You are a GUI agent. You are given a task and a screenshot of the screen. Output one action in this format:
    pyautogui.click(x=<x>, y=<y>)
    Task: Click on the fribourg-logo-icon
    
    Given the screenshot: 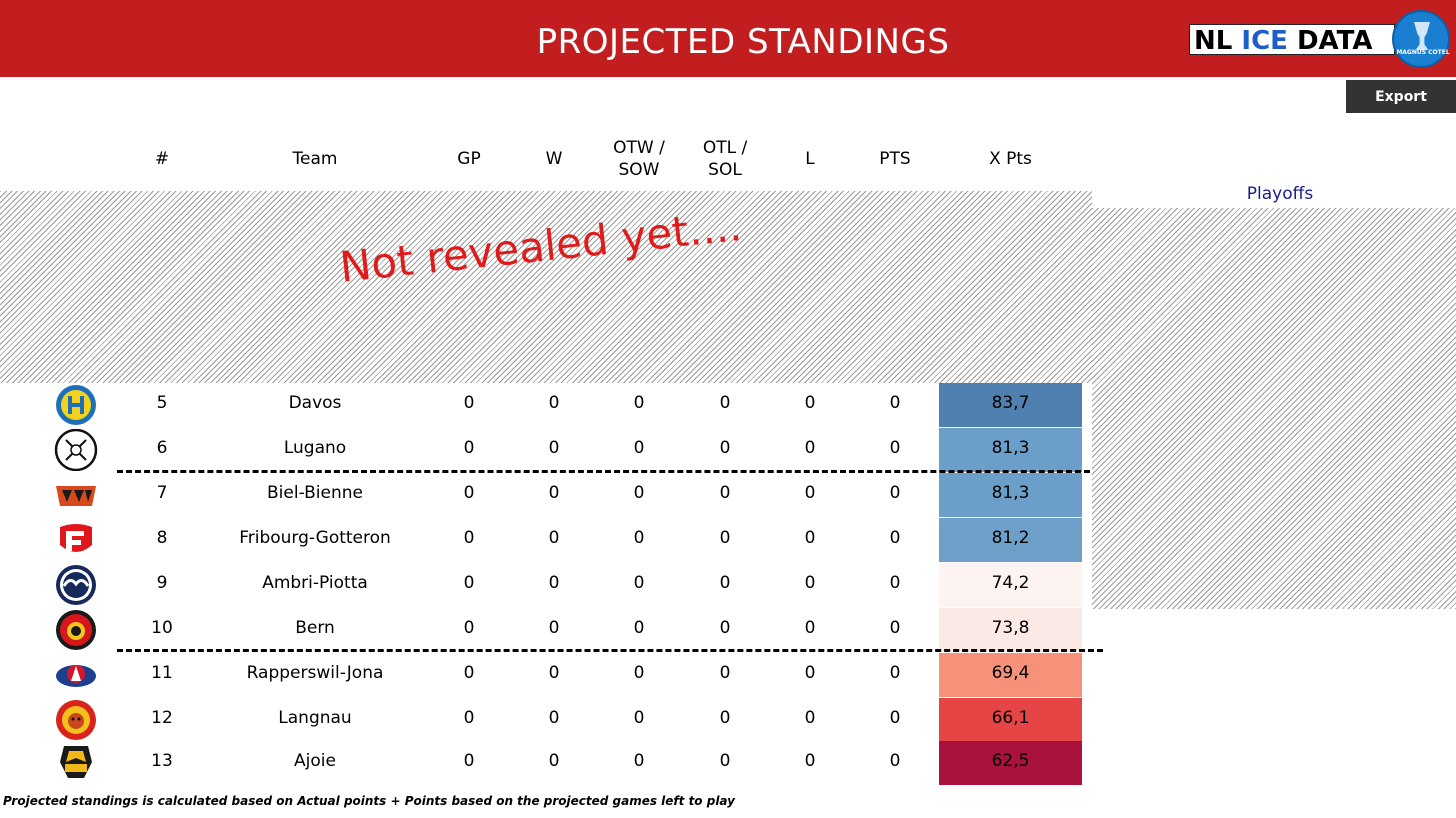 What is the action you would take?
    pyautogui.click(x=76, y=540)
    